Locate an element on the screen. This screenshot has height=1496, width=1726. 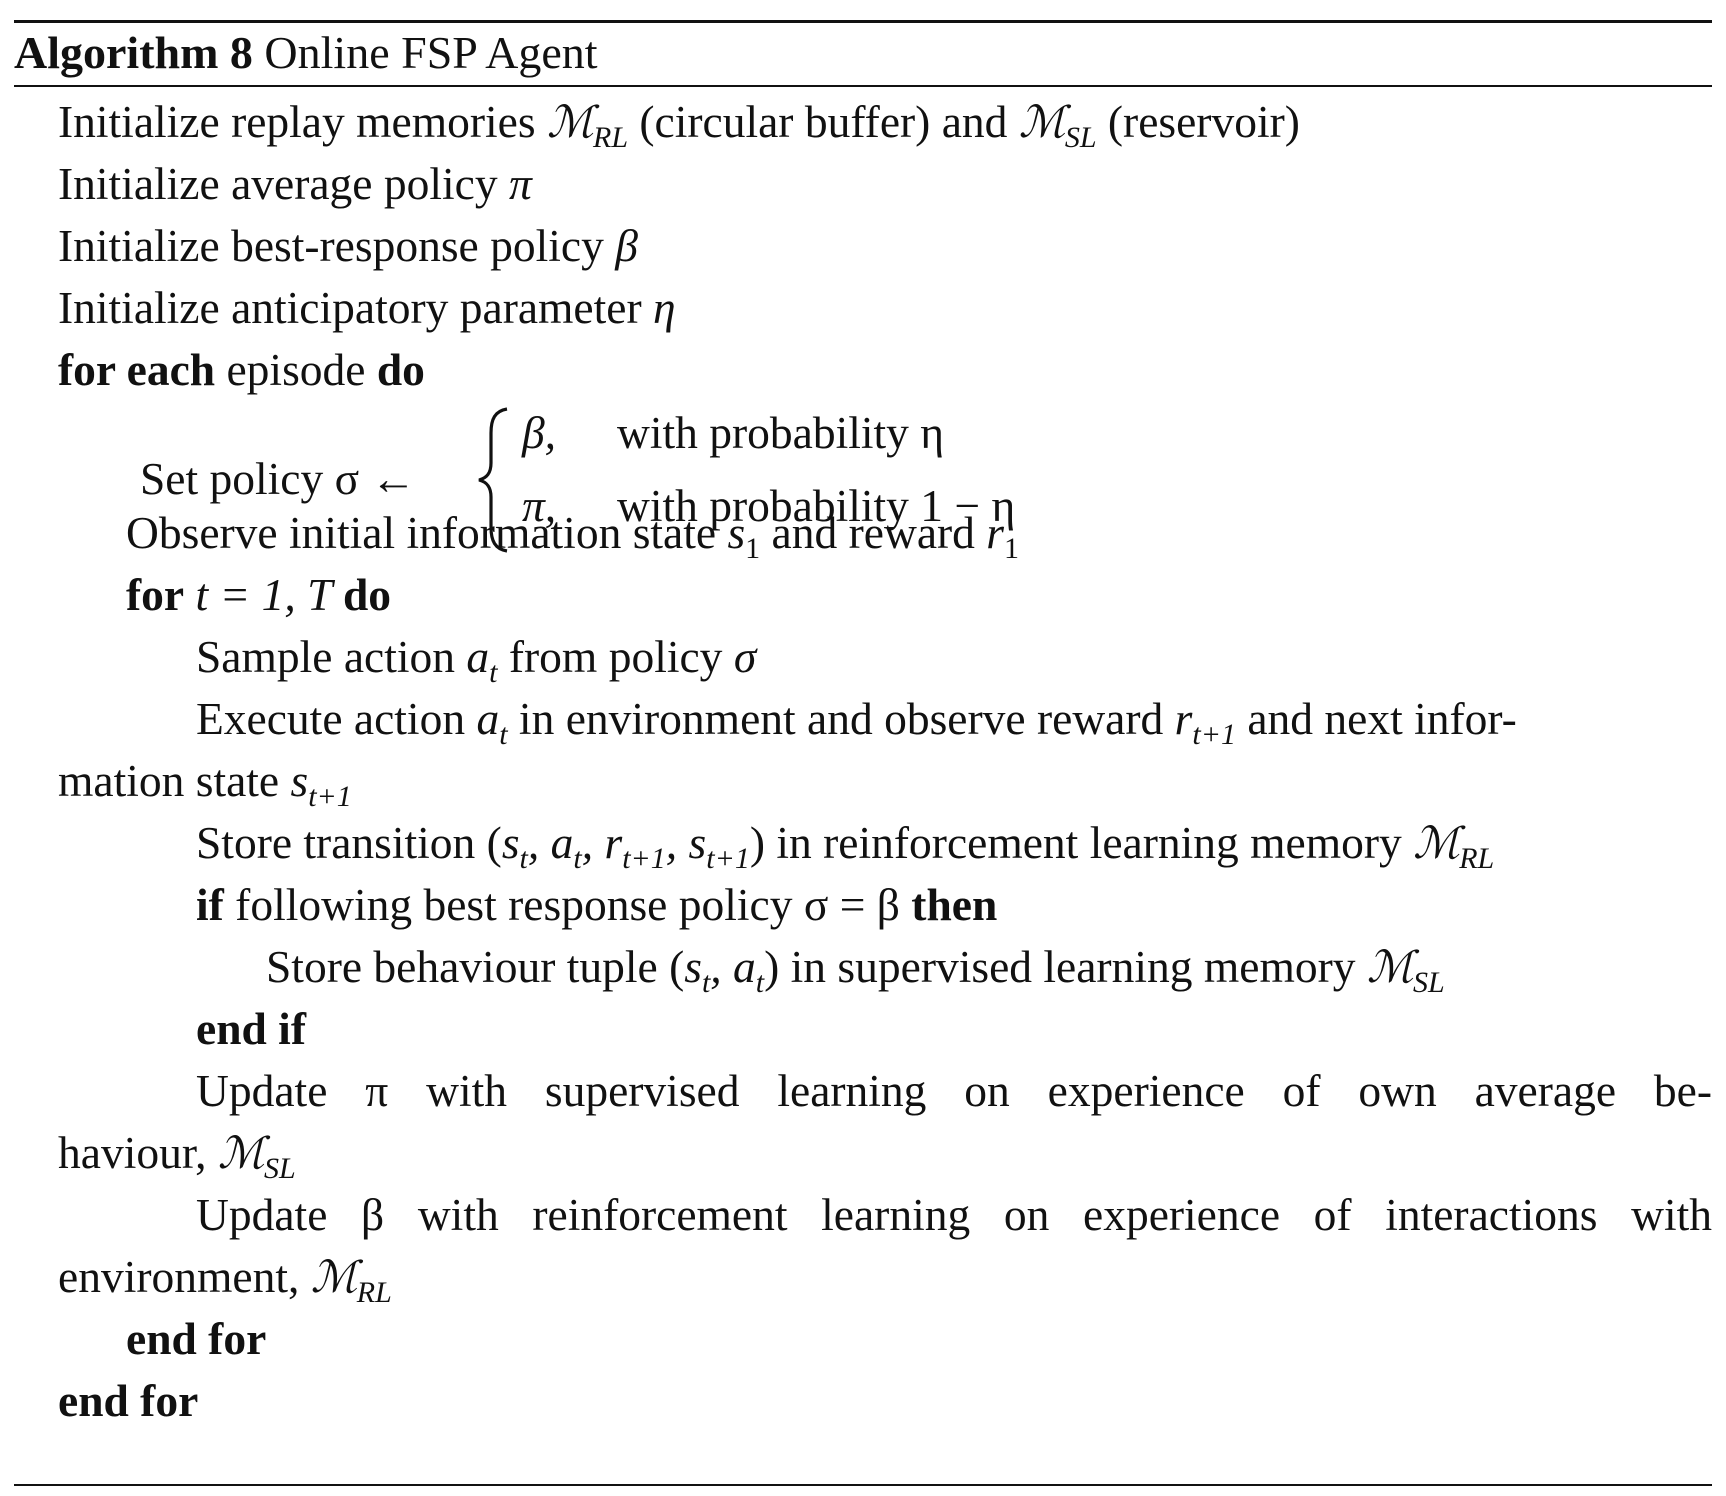
algo-line-20: end for is located at coordinates (196, 1339).